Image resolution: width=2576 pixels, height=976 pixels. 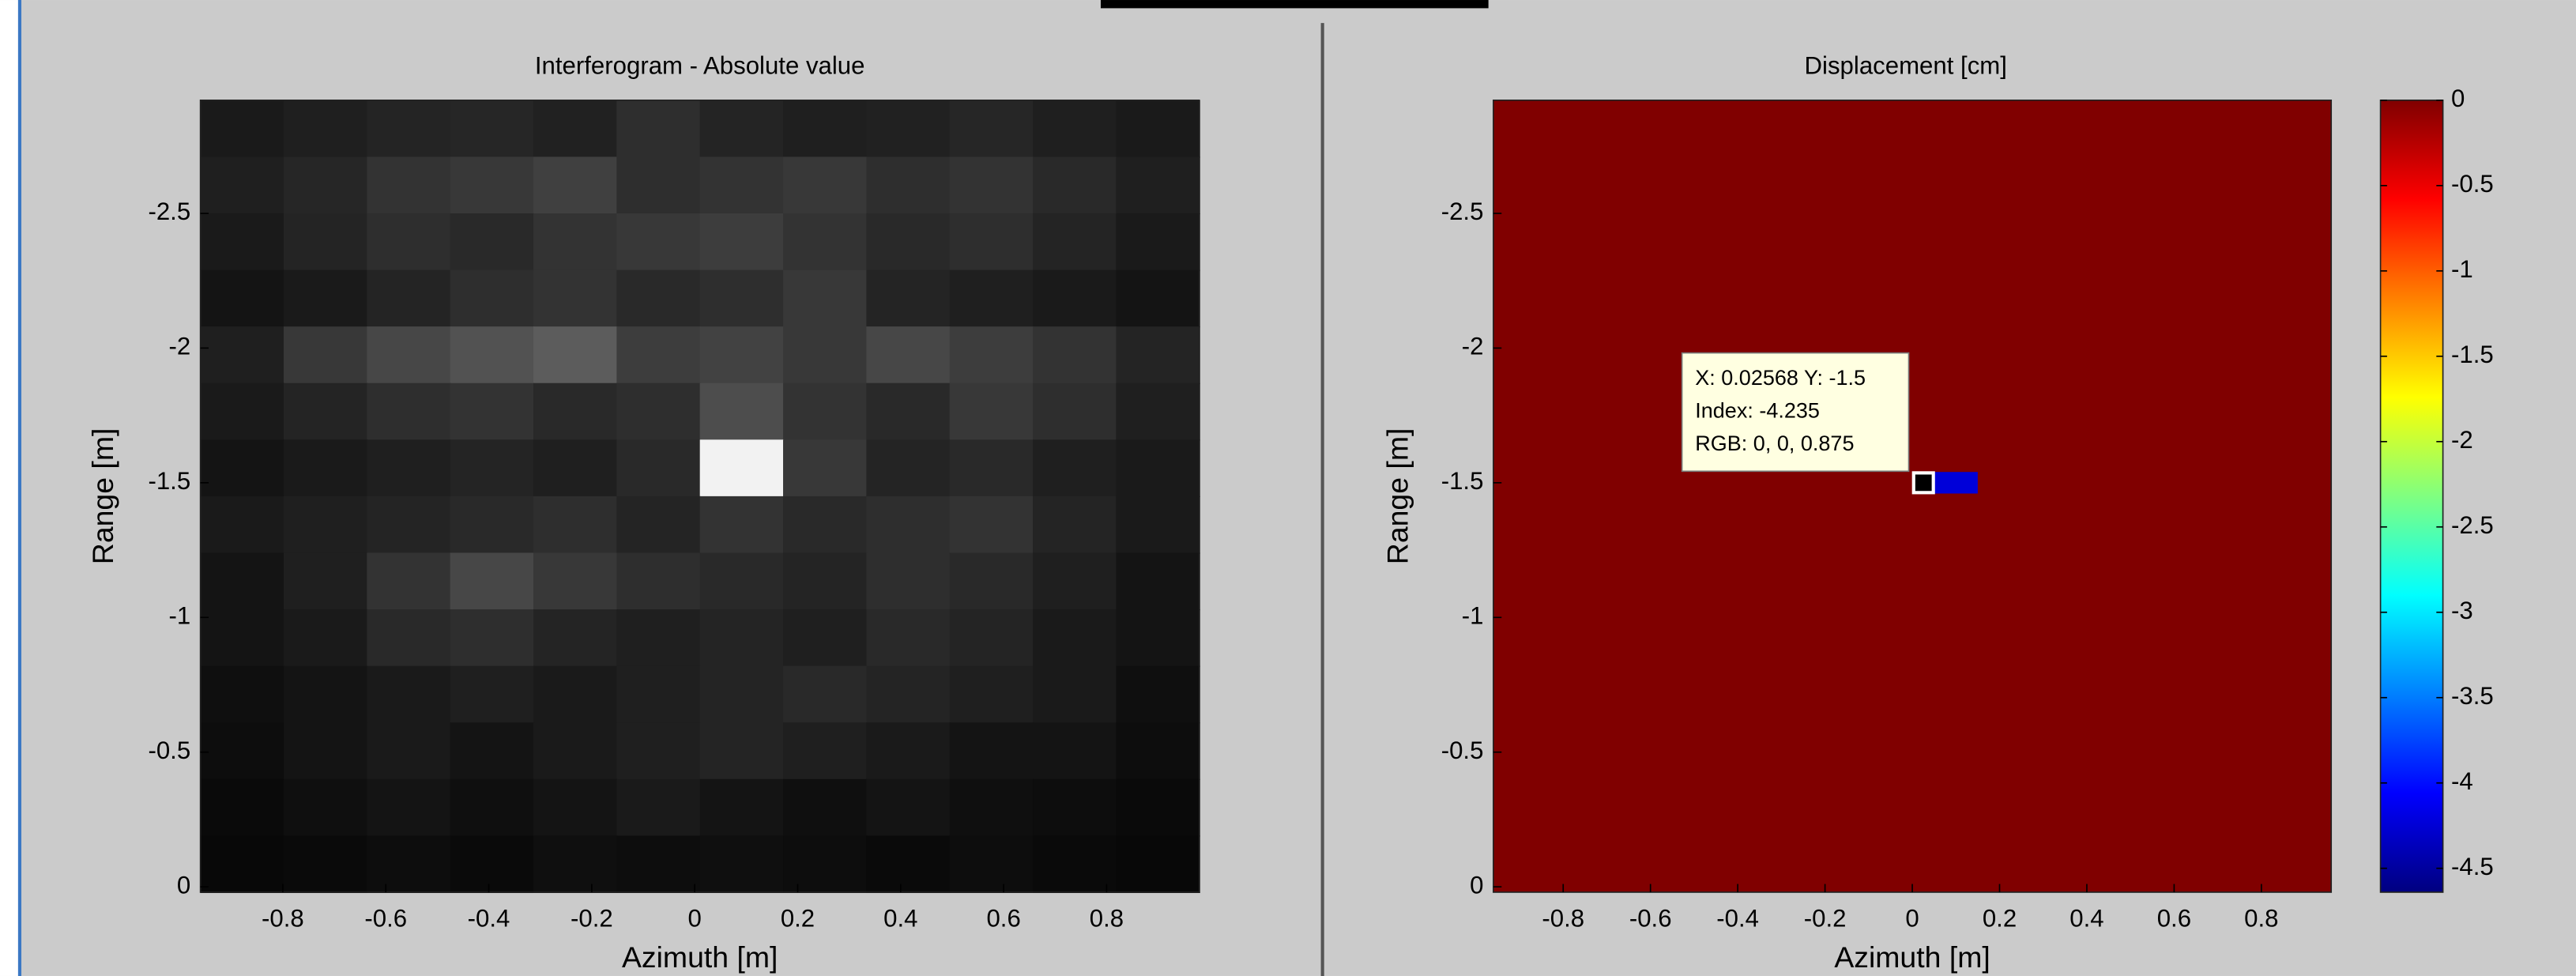 I want to click on colorbar-tick-label: 0, so click(x=2458, y=98).